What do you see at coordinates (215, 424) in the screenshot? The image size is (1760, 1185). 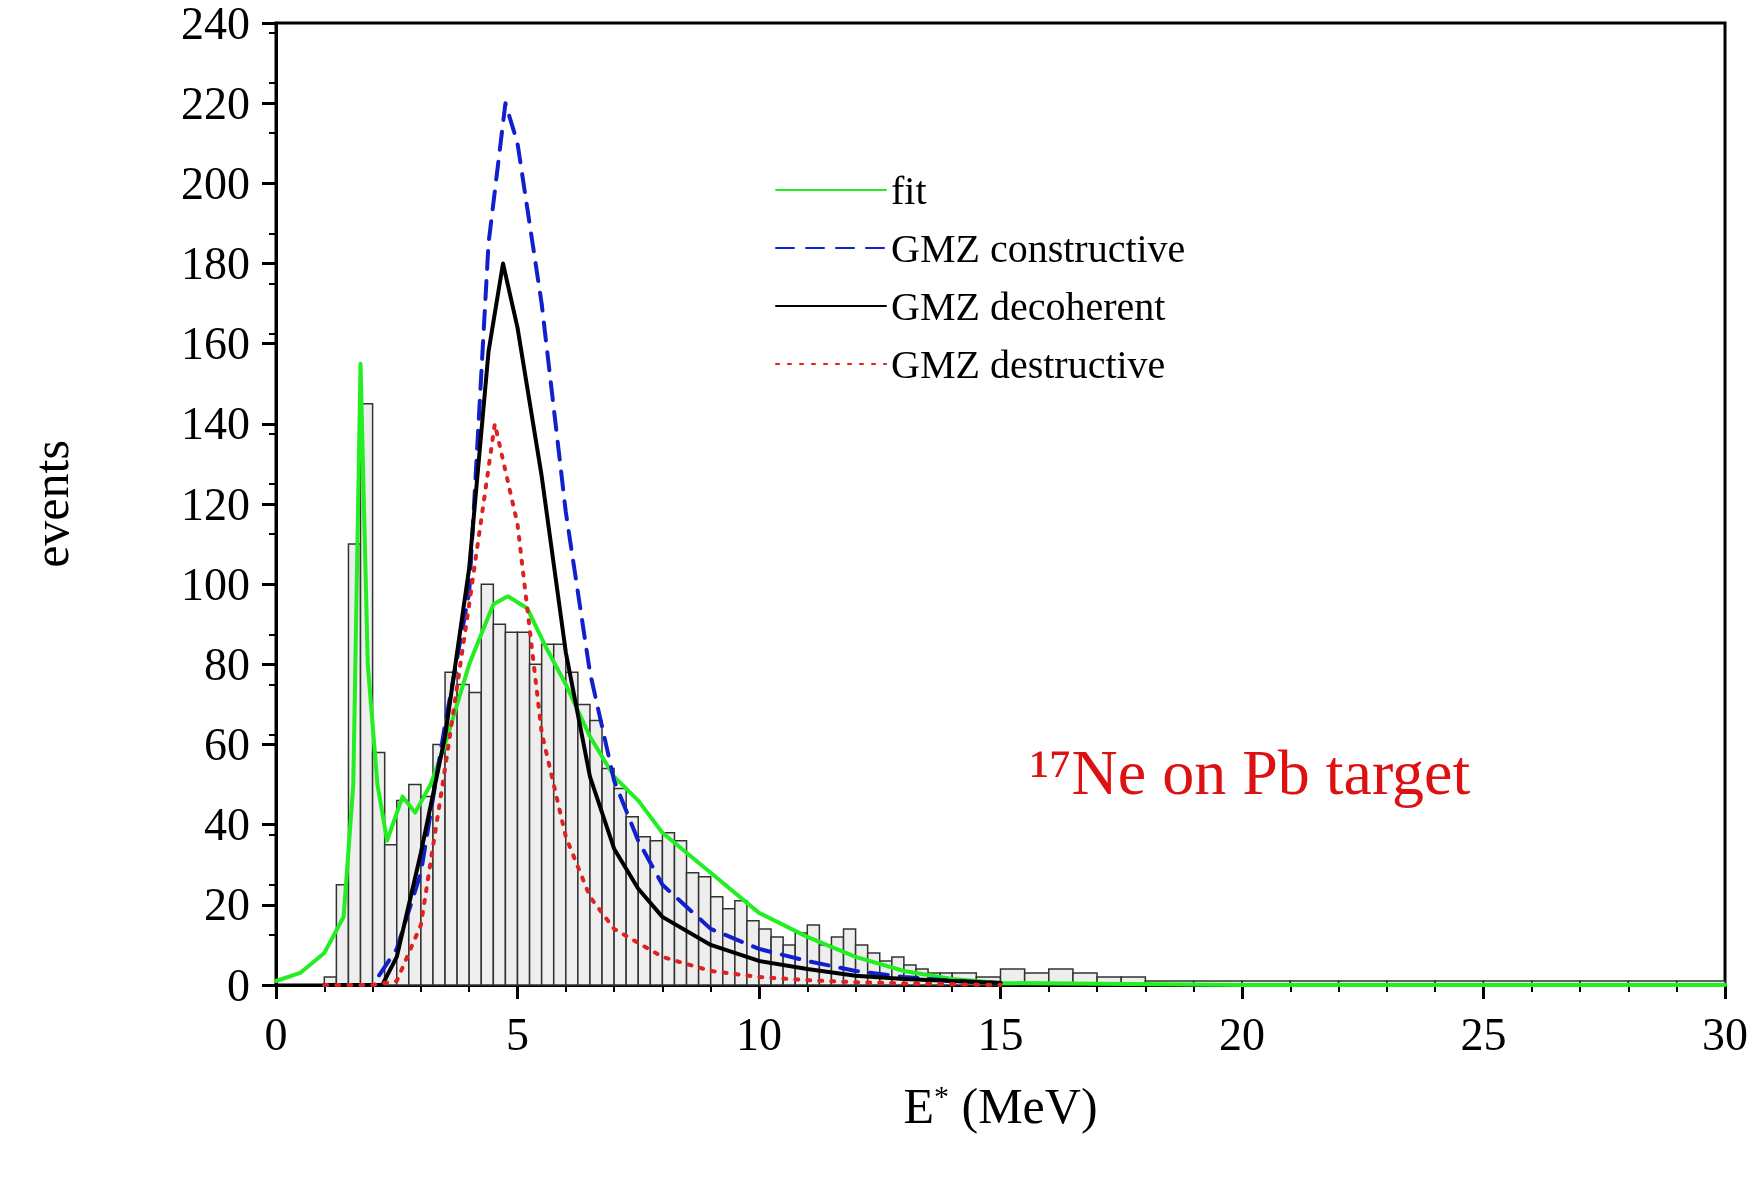 I see `y-tick-label: 140` at bounding box center [215, 424].